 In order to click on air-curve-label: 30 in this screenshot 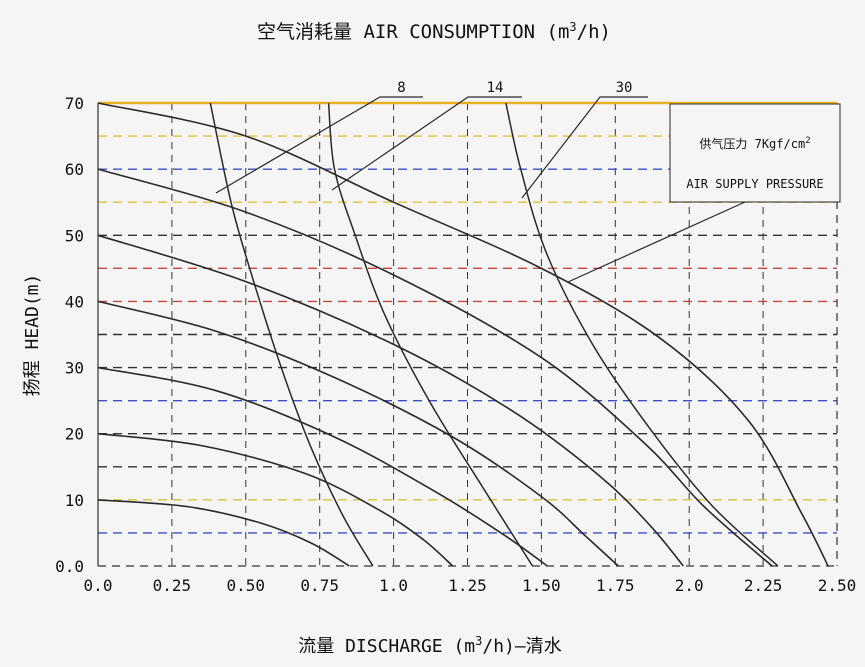, I will do `click(624, 88)`.